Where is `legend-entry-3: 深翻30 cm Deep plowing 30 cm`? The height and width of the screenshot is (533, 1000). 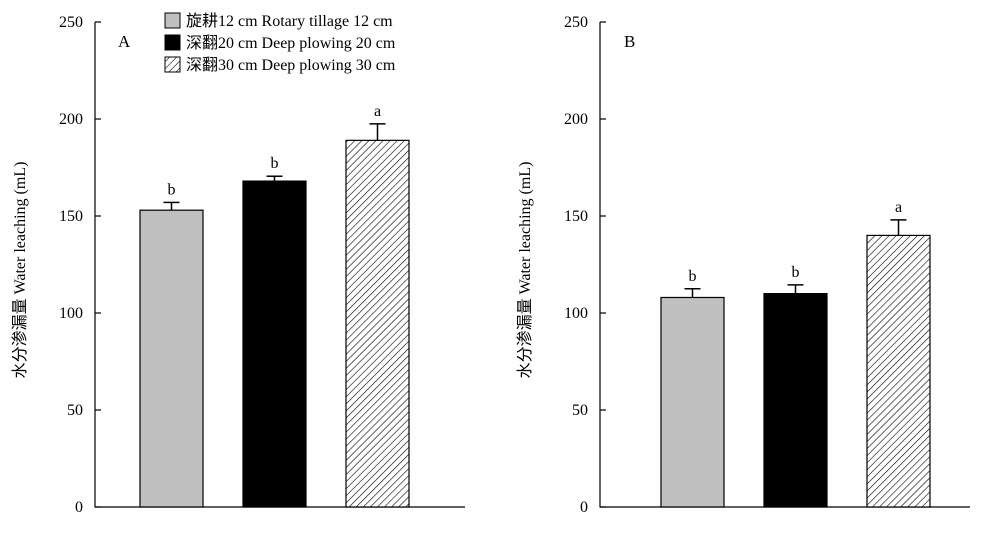 legend-entry-3: 深翻30 cm Deep plowing 30 cm is located at coordinates (291, 65).